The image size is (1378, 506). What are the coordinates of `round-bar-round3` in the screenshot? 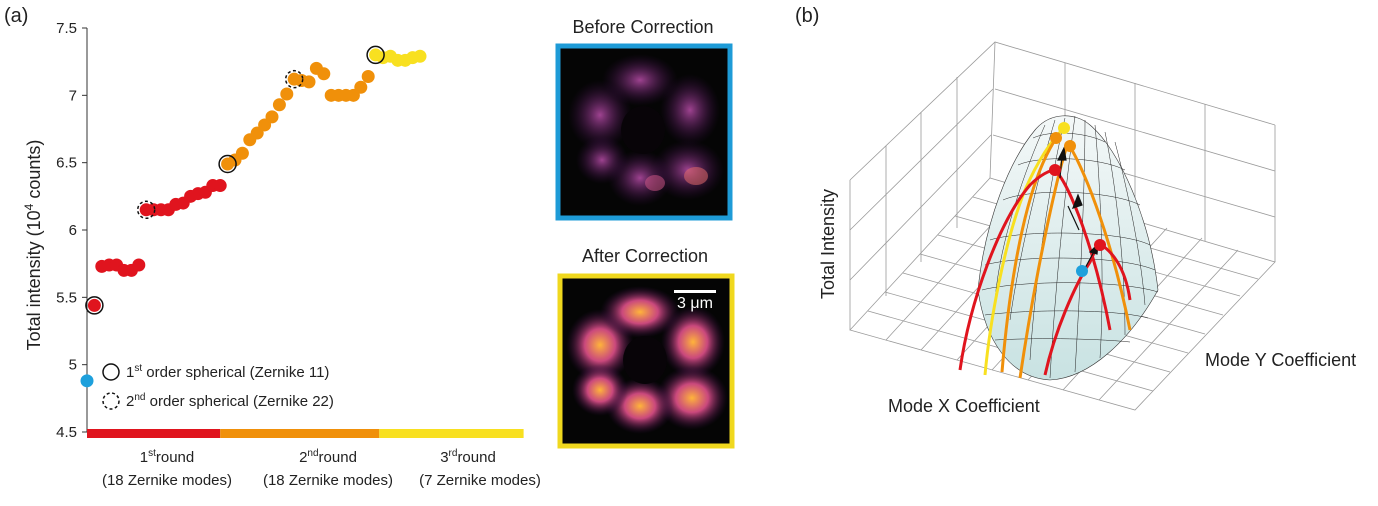 It's located at (451, 433).